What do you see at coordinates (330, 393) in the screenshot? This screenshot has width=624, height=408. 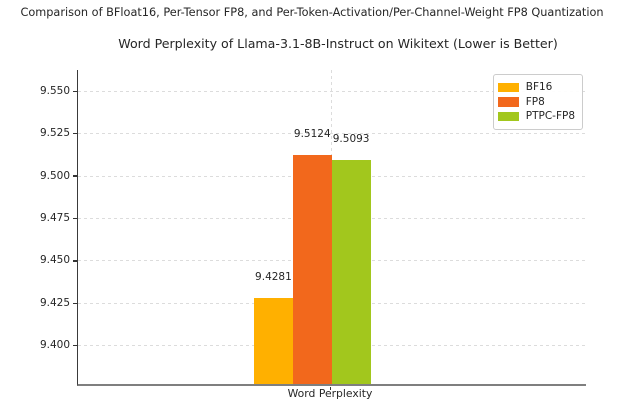 I see `x-axis-label: Word Perplexity` at bounding box center [330, 393].